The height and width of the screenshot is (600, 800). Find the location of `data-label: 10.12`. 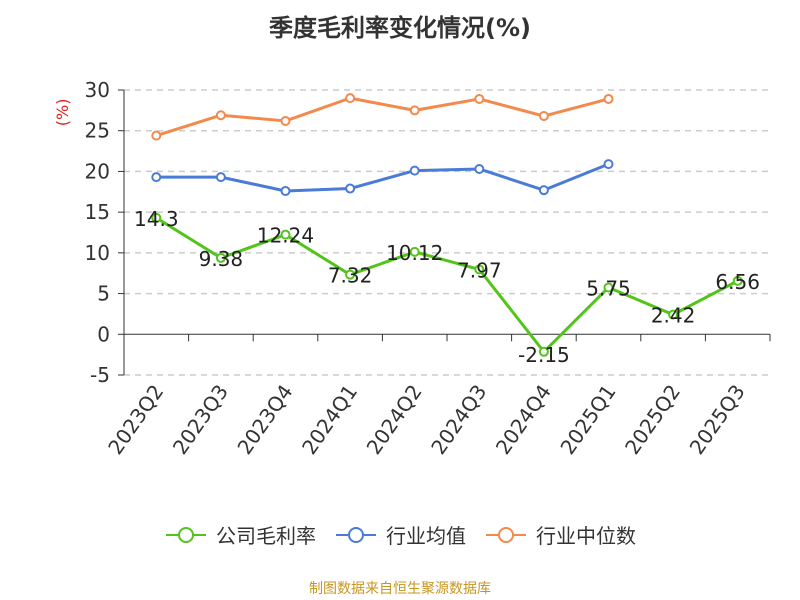

data-label: 10.12 is located at coordinates (414, 253).